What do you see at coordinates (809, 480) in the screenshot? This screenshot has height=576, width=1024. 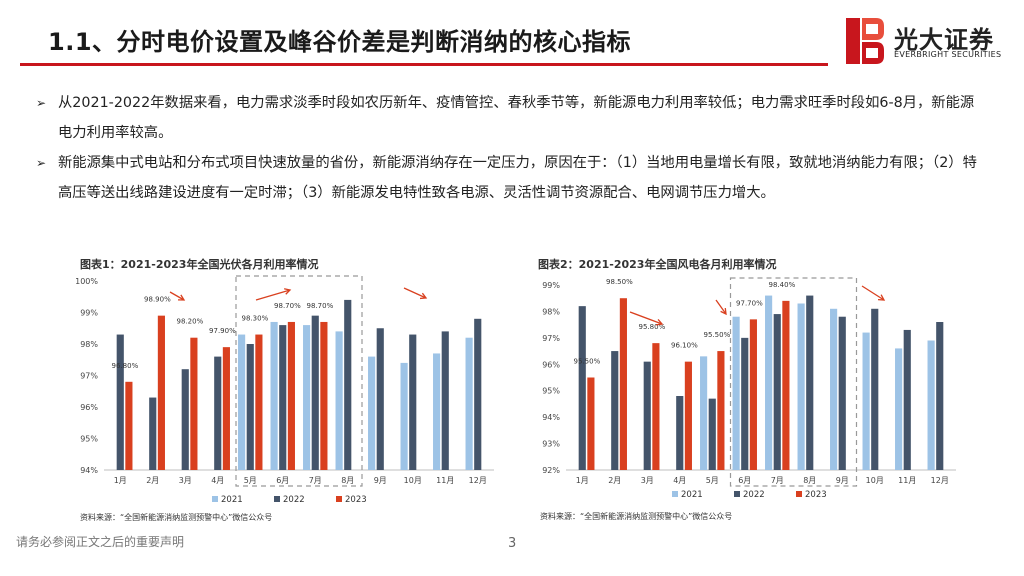 I see `x-tick-label: 8月` at bounding box center [809, 480].